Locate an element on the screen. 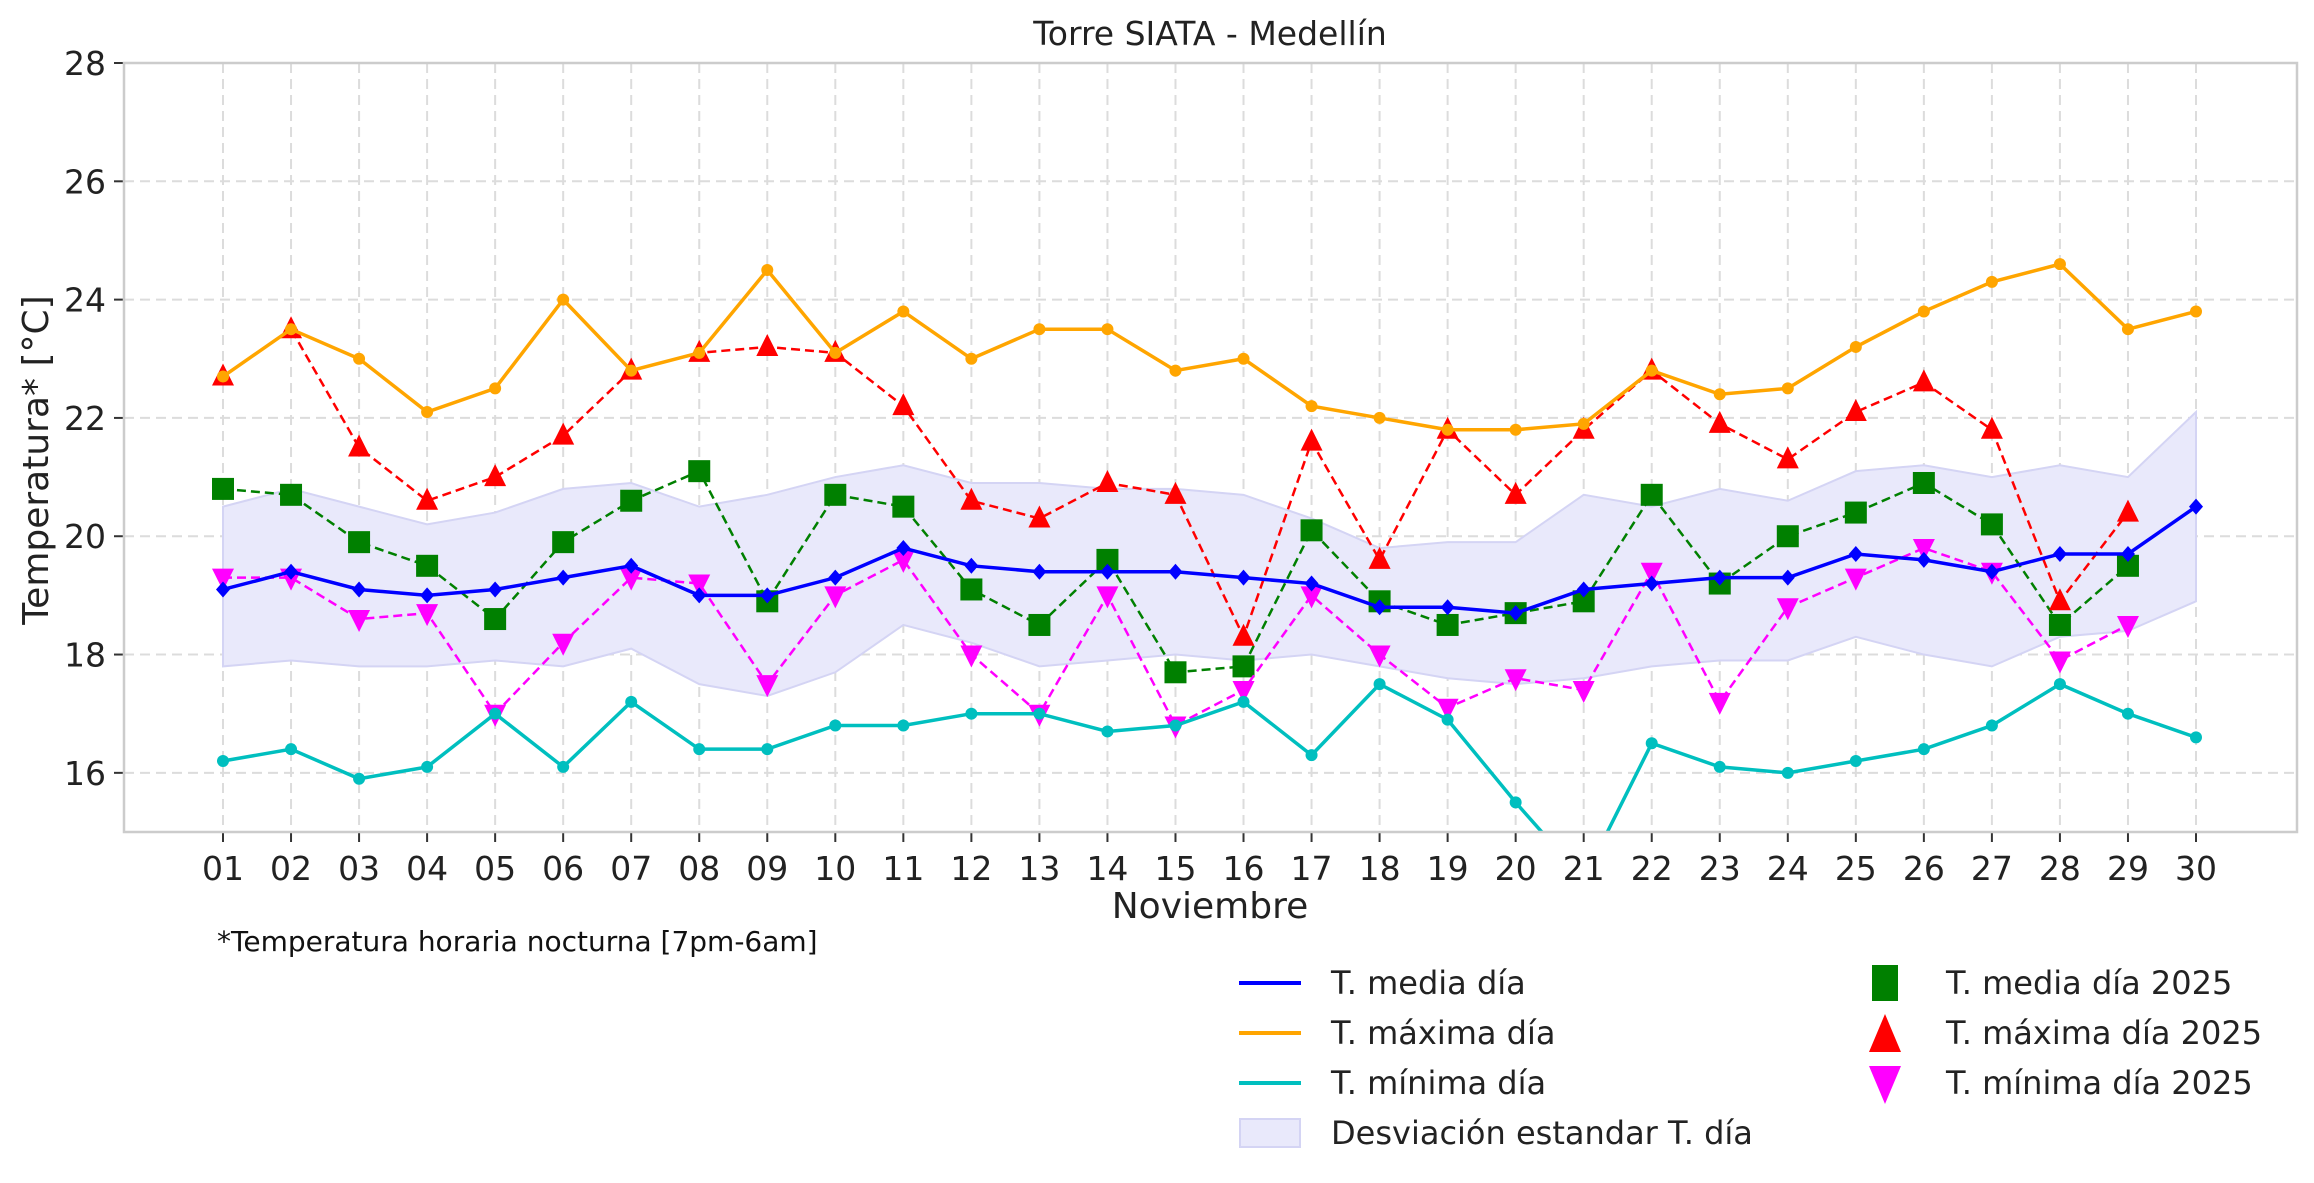 This screenshot has height=1183, width=2314. legend-marker-icon is located at coordinates (1885, 983).